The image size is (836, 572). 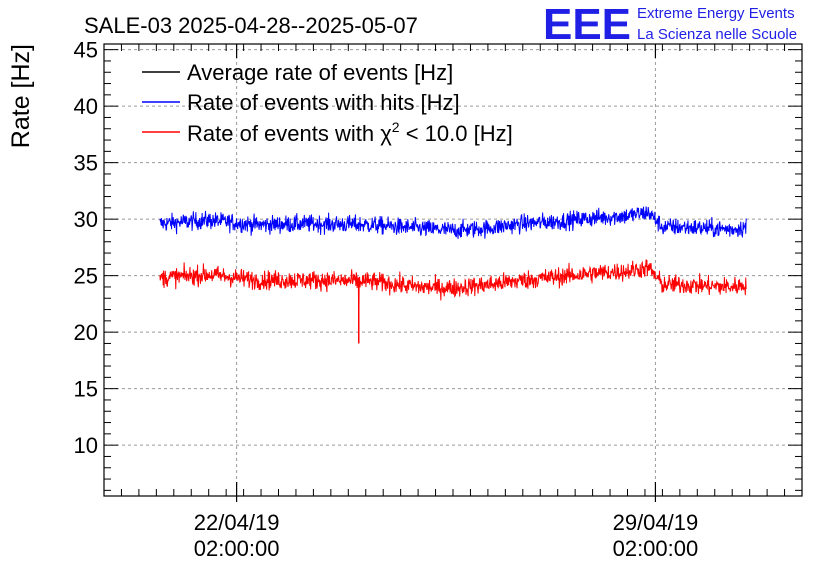 I want to click on y-tick-label: 30, so click(x=86, y=219).